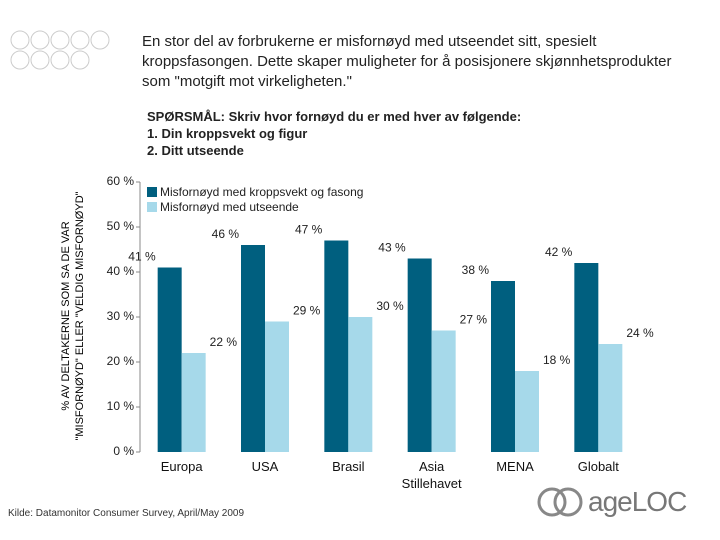 This screenshot has height=540, width=720. What do you see at coordinates (637, 501) in the screenshot?
I see `logo: ageLOC` at bounding box center [637, 501].